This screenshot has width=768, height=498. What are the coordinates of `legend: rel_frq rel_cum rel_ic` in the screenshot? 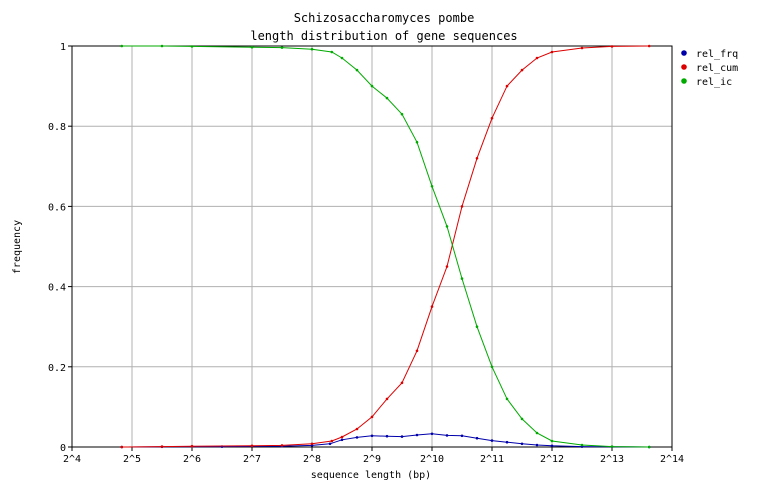 It's located at (709, 68).